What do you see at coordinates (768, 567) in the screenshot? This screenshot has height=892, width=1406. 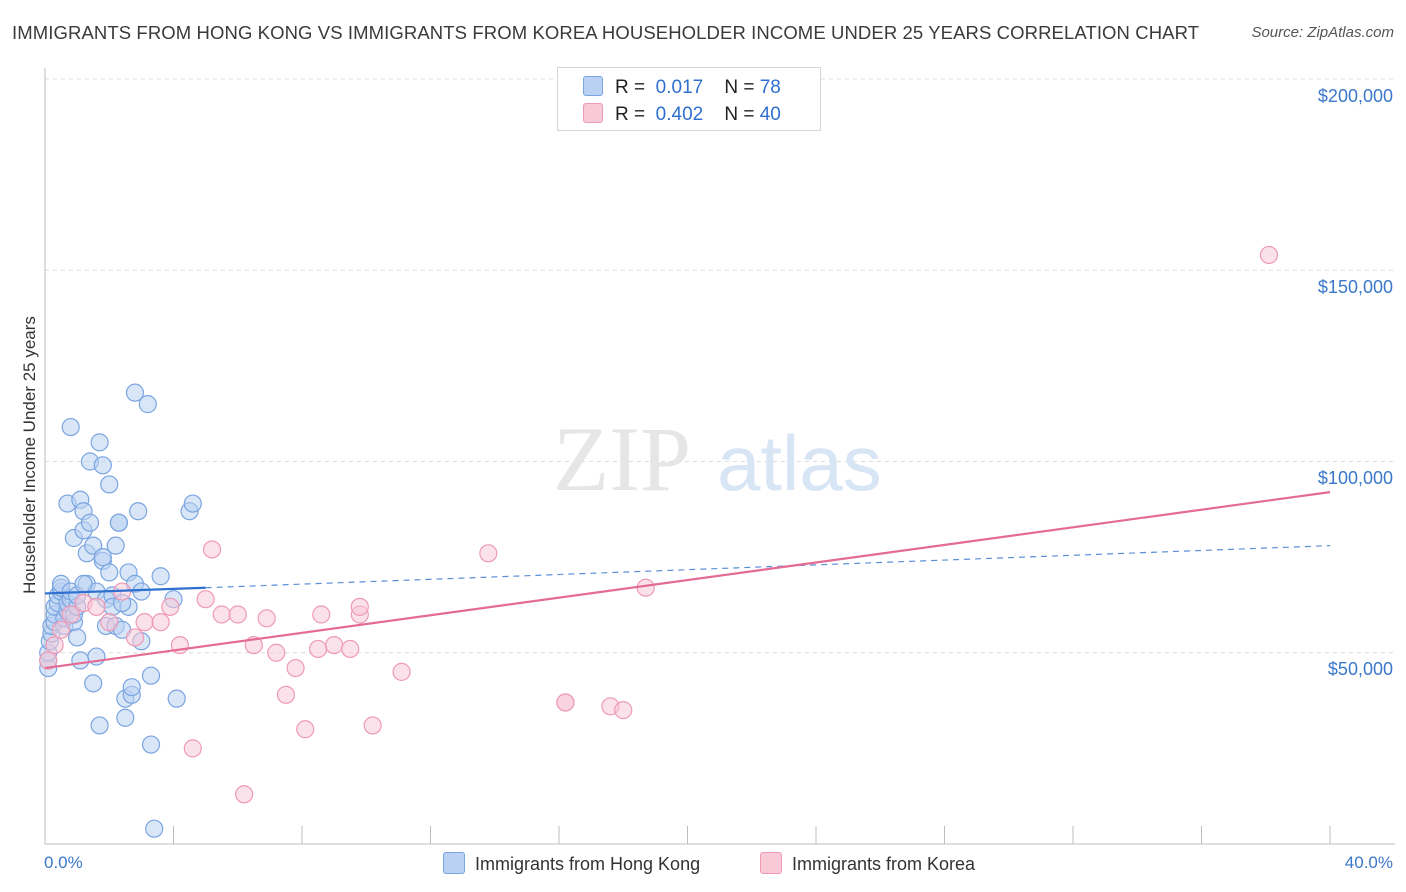 I see `hong-kong-trendline-extension` at bounding box center [768, 567].